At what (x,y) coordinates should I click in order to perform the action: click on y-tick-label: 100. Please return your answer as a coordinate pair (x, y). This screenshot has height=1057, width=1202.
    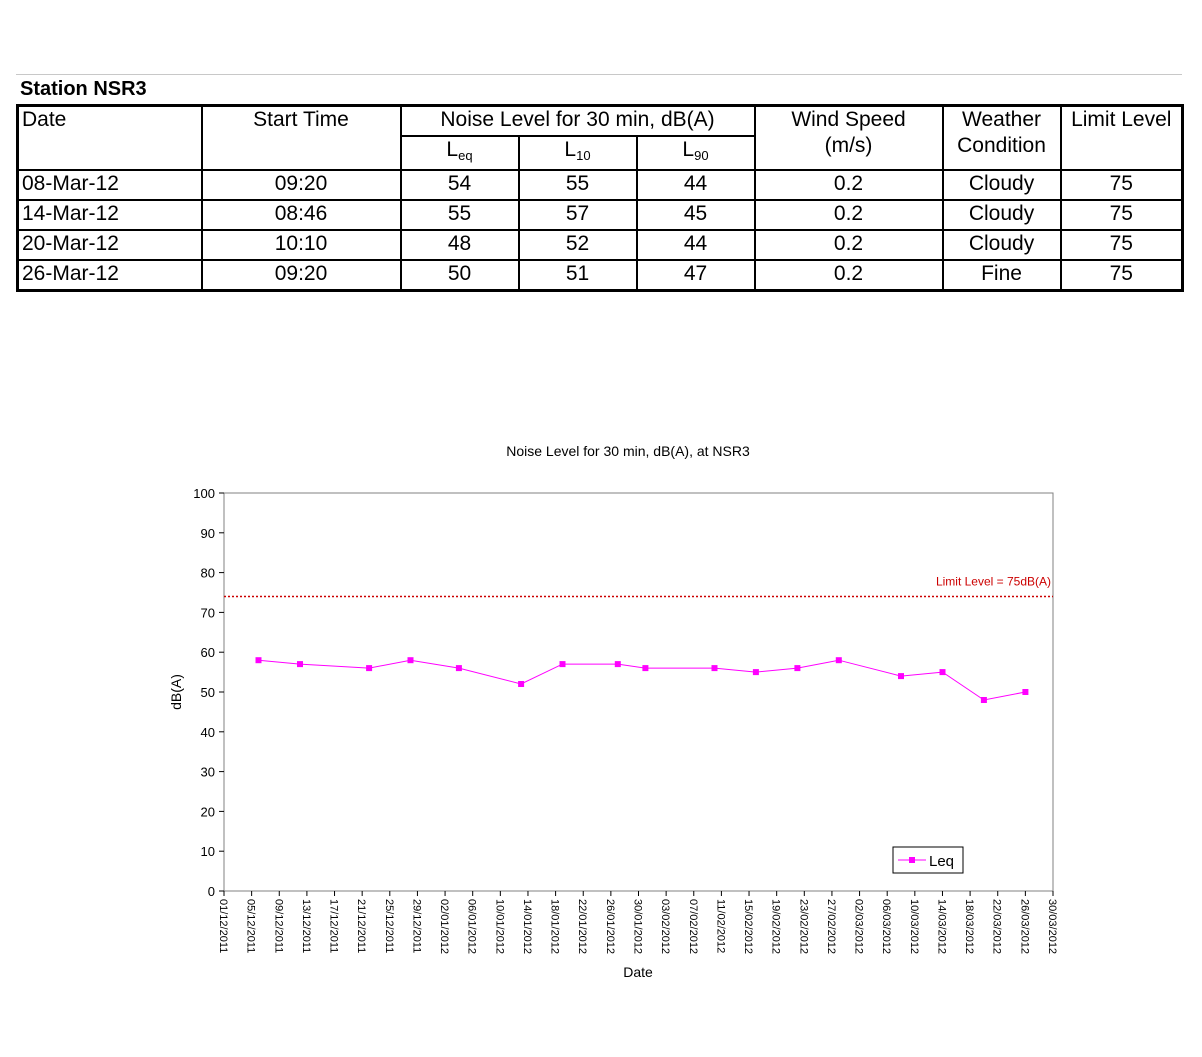
    Looking at the image, I should click on (204, 493).